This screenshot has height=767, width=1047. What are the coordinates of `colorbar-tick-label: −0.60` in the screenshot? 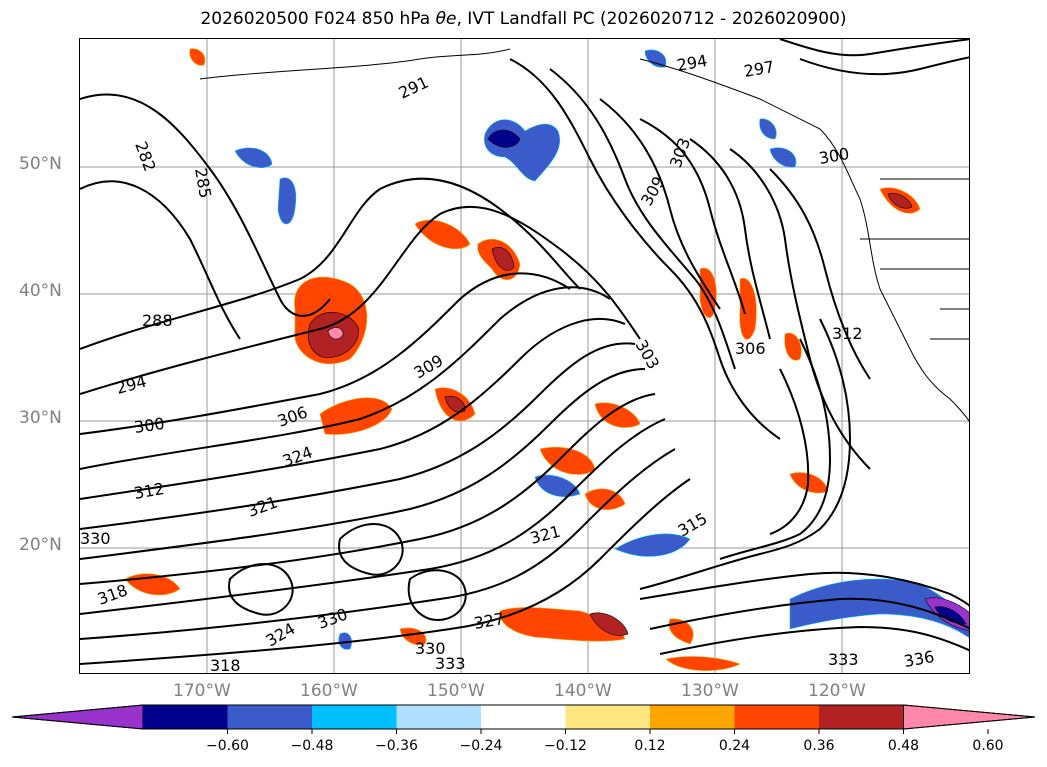 It's located at (227, 746).